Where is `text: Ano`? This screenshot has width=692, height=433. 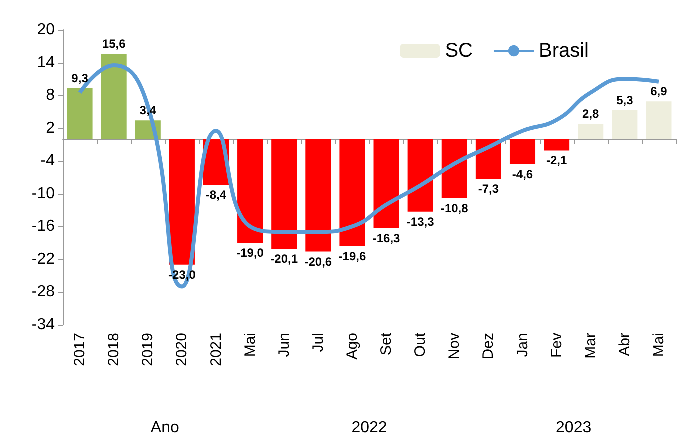
text: Ano is located at coordinates (165, 426).